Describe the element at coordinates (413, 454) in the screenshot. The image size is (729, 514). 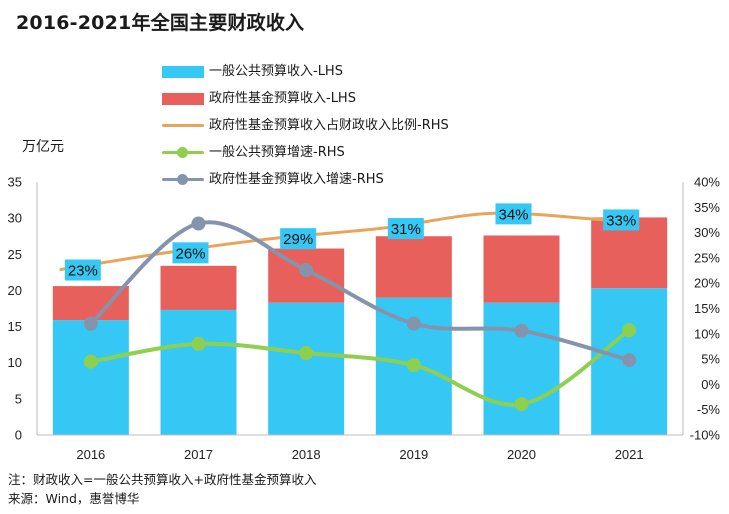
I see `x-axis-tick-label: 2019` at that location.